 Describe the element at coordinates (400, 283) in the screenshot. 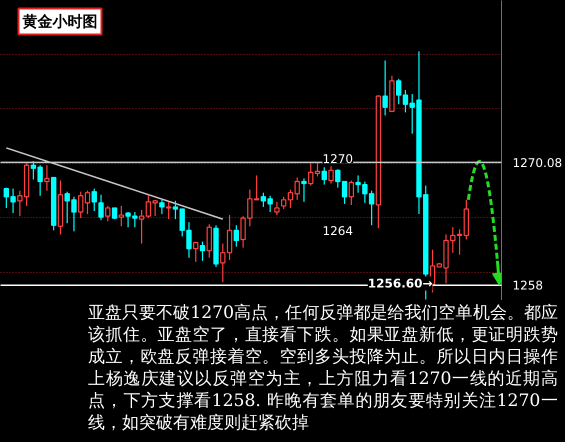

I see `annotation: 1256.60→` at that location.